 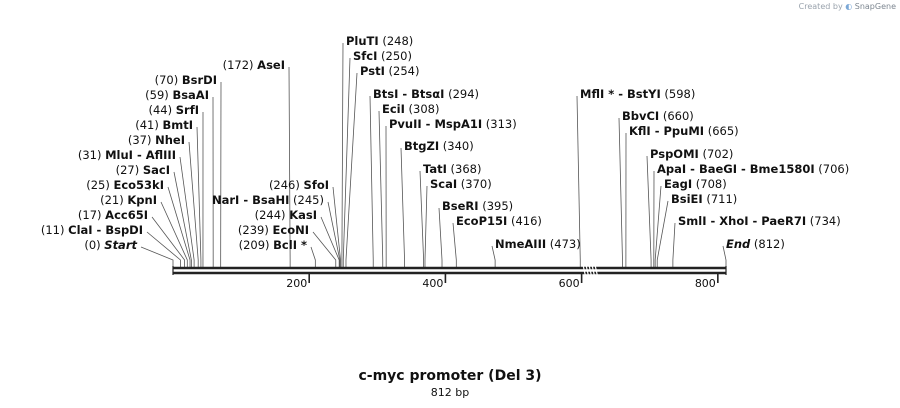 I want to click on site-enzyme-734-0: SmlI, so click(x=692, y=221).